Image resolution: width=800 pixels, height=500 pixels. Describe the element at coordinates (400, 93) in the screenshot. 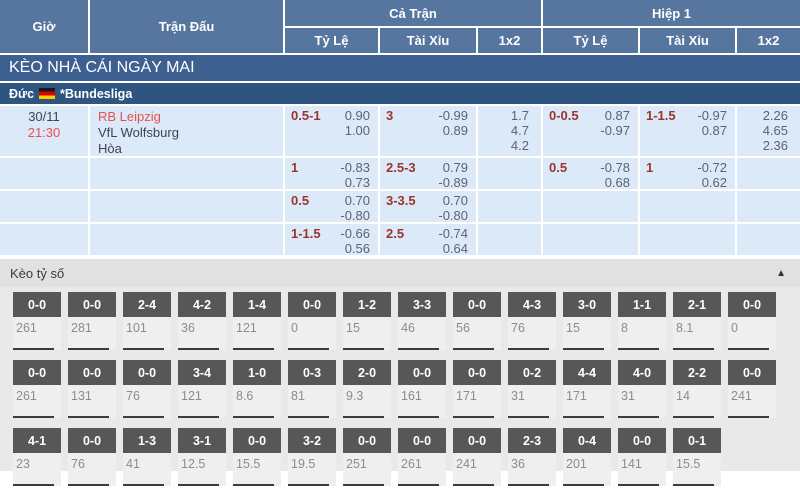

I see `league-row: Đức *Bundesliga` at that location.